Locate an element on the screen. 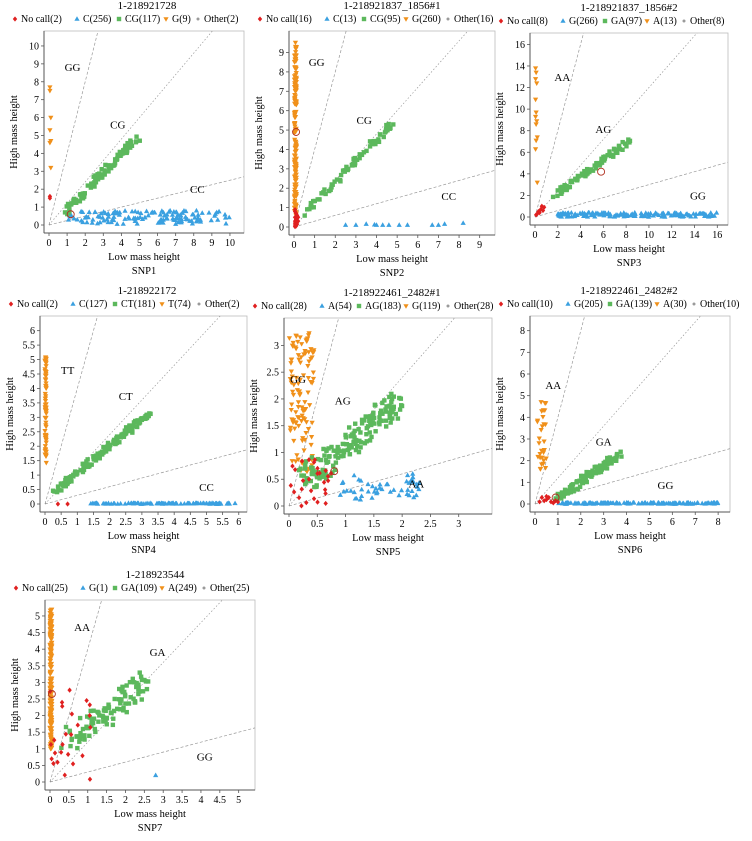  x-tick-label: 2 is located at coordinates (109, 522).